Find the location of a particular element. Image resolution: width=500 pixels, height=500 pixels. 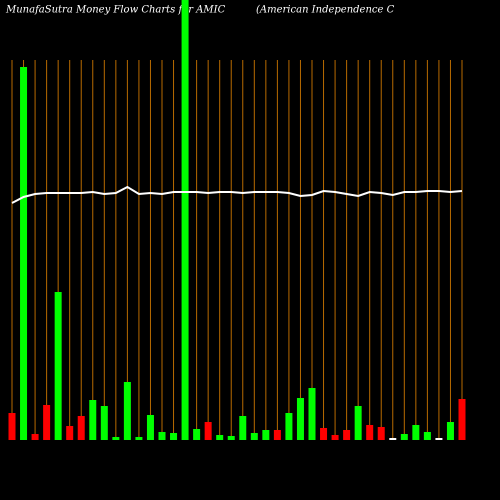

chart-subtitle: (American Independence C is located at coordinates (325, 10).